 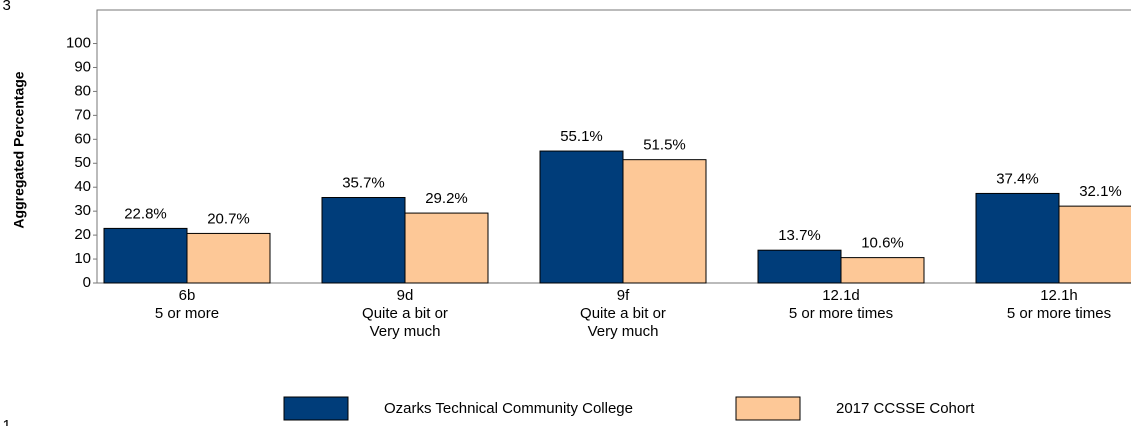 What do you see at coordinates (82, 90) in the screenshot?
I see `y-tick-label: 80` at bounding box center [82, 90].